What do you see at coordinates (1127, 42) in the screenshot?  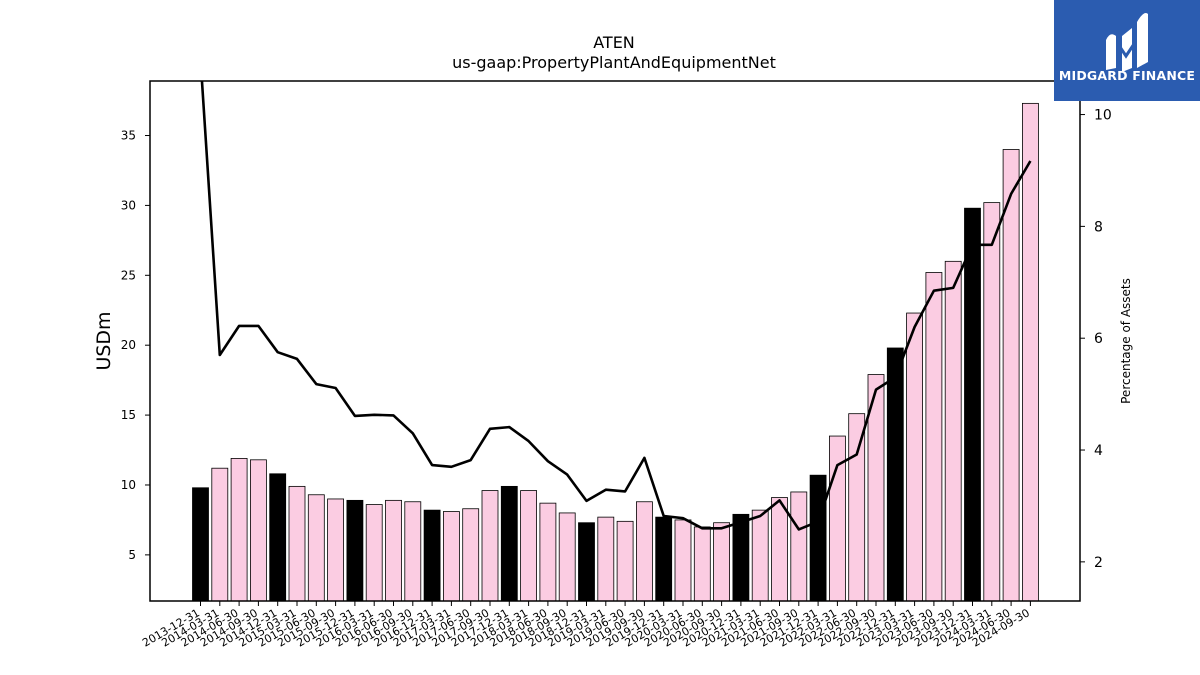 I see `midgard-m-logo-icon` at bounding box center [1127, 42].